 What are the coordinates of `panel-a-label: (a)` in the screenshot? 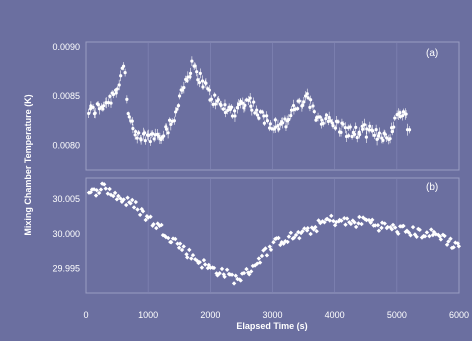 It's located at (432, 53).